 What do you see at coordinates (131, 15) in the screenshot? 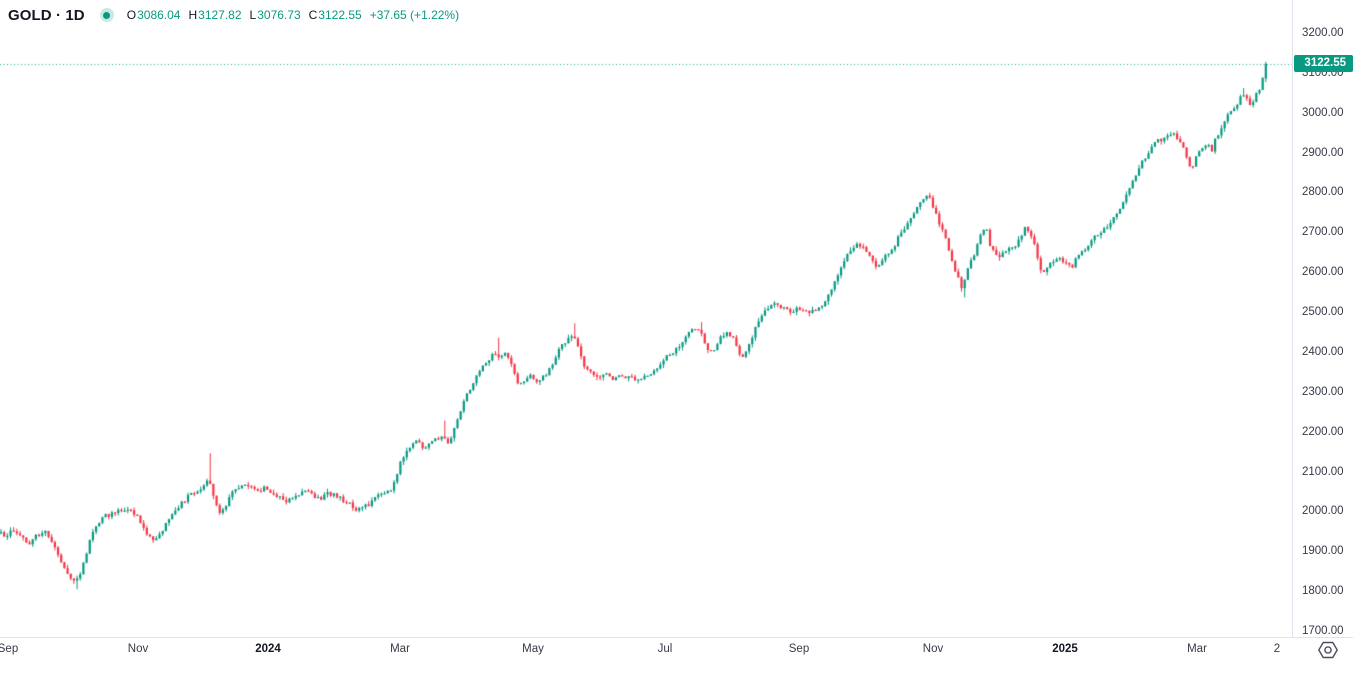
I see `open-label: O` at bounding box center [131, 15].